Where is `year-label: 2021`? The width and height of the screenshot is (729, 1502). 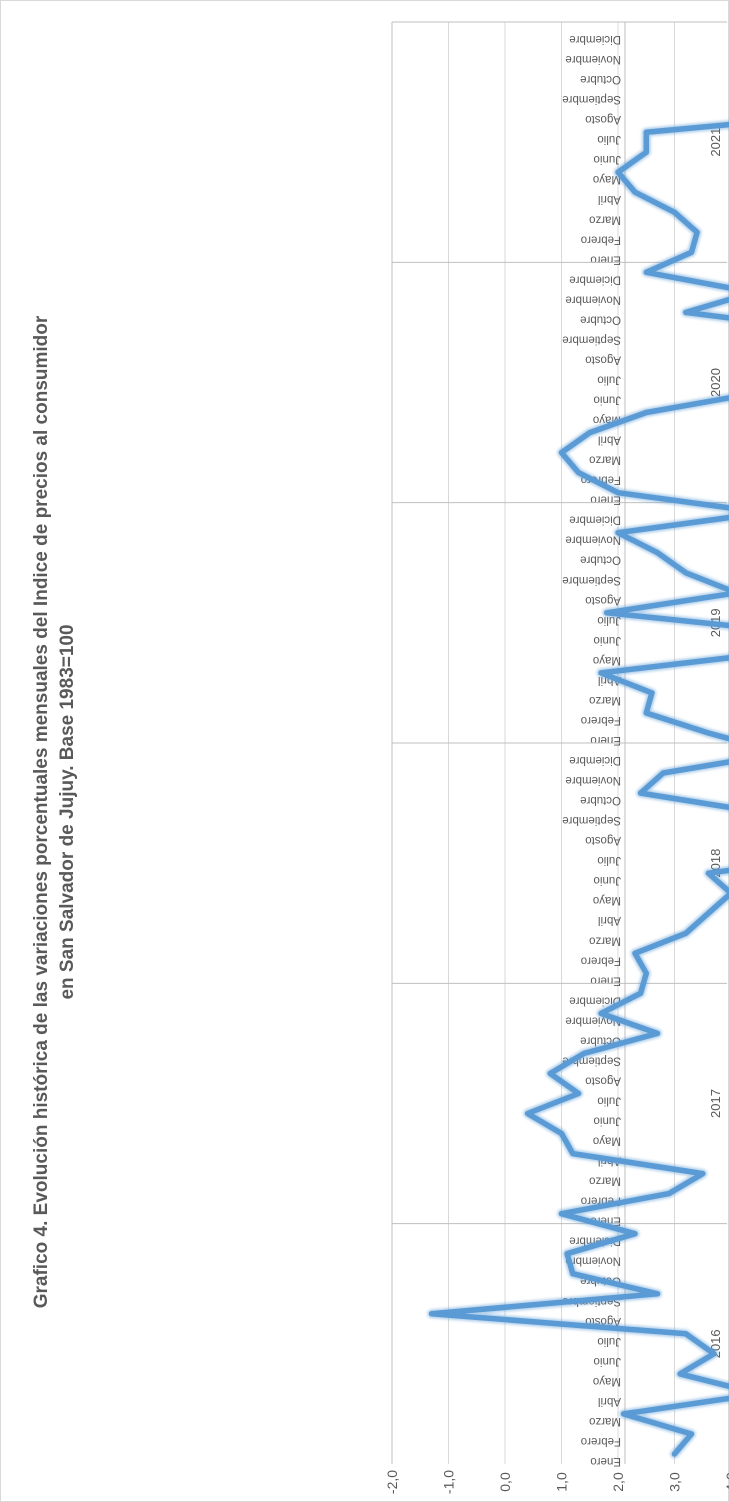
year-label: 2021 is located at coordinates (715, 142).